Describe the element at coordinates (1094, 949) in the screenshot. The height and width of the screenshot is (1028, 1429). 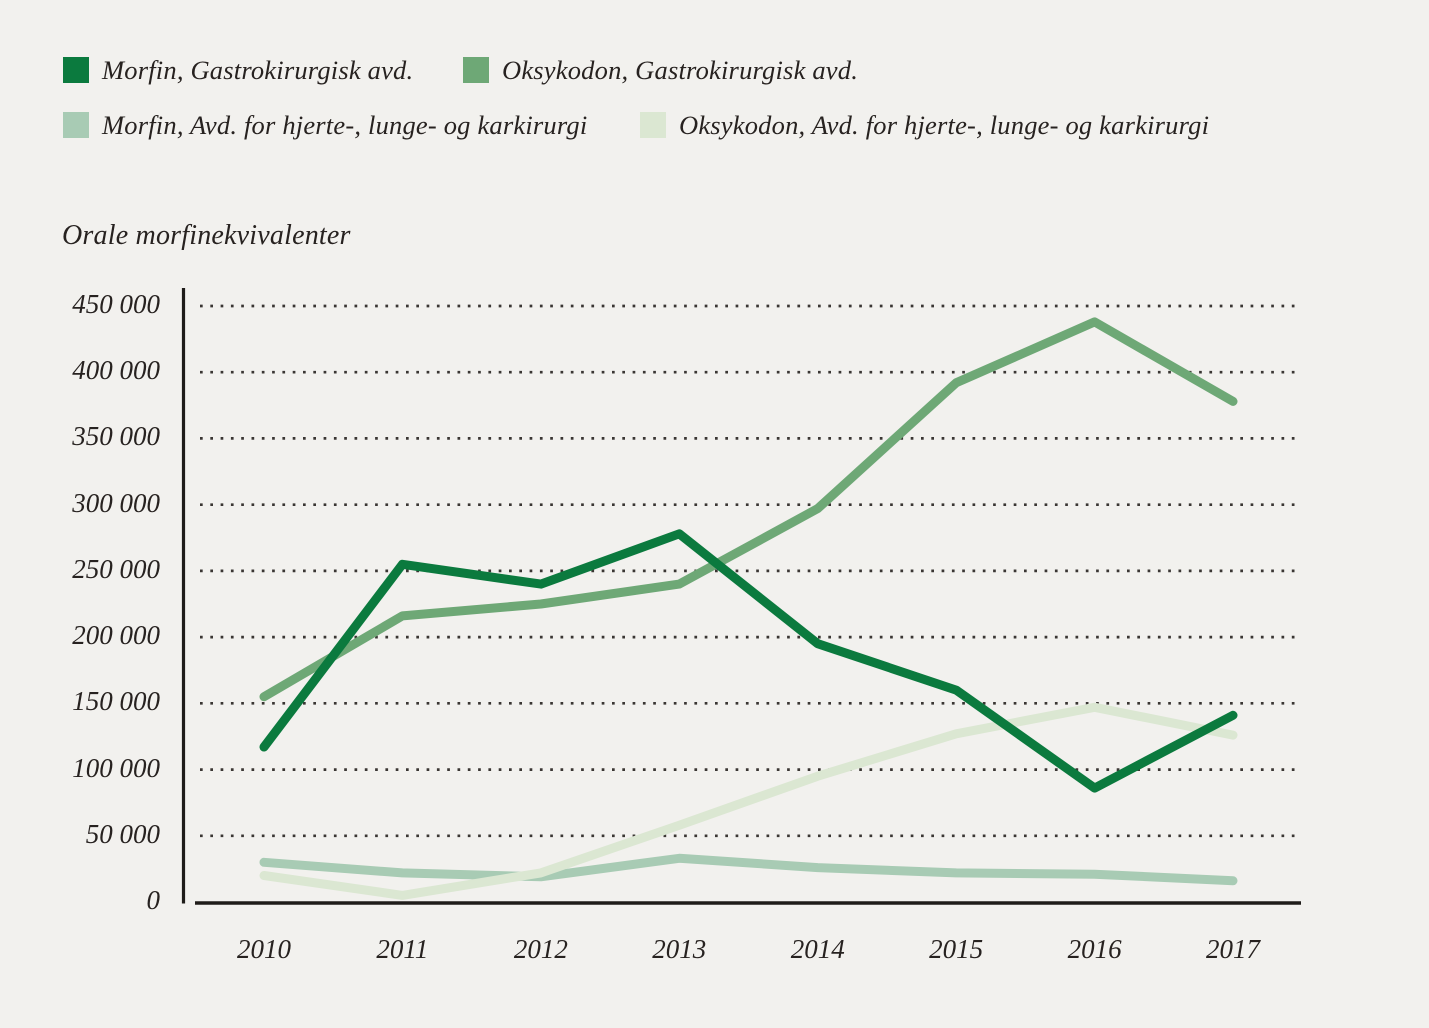
I see `x-tick-label-2016: 2016` at that location.